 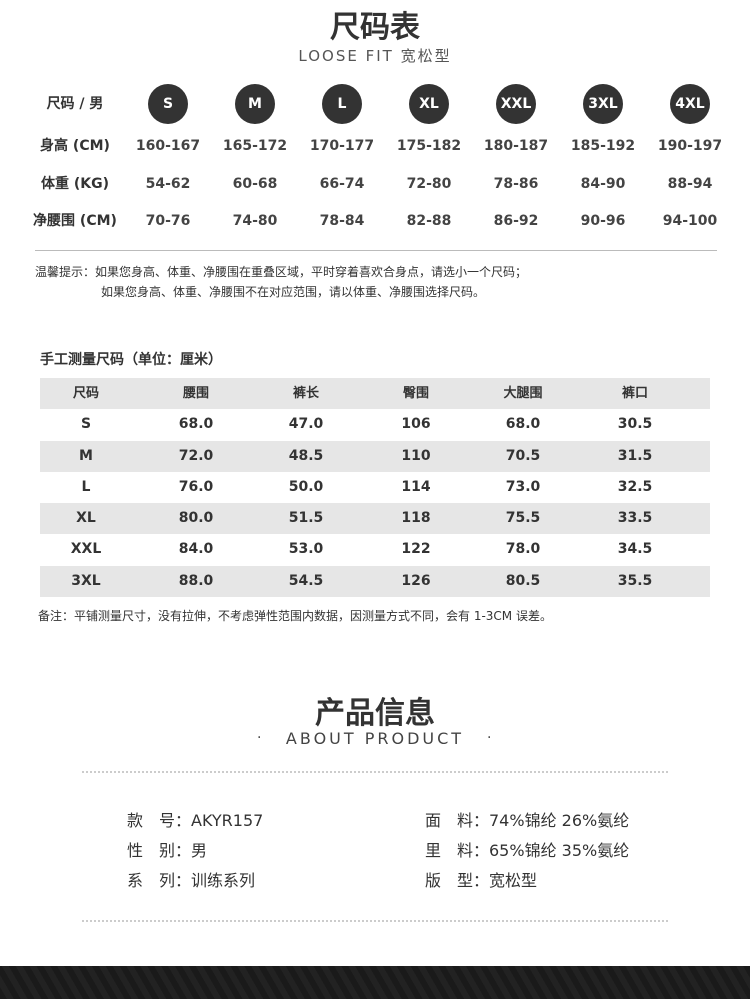 I want to click on table-cell: 35.5, so click(x=635, y=580).